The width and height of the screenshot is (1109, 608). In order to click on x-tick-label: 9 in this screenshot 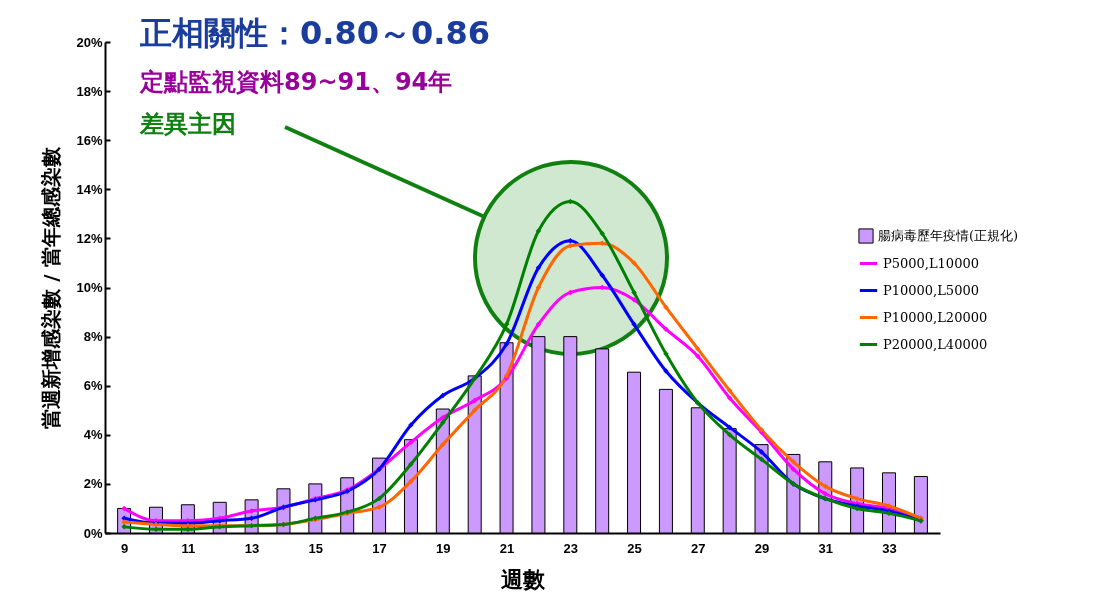, I will do `click(125, 548)`.